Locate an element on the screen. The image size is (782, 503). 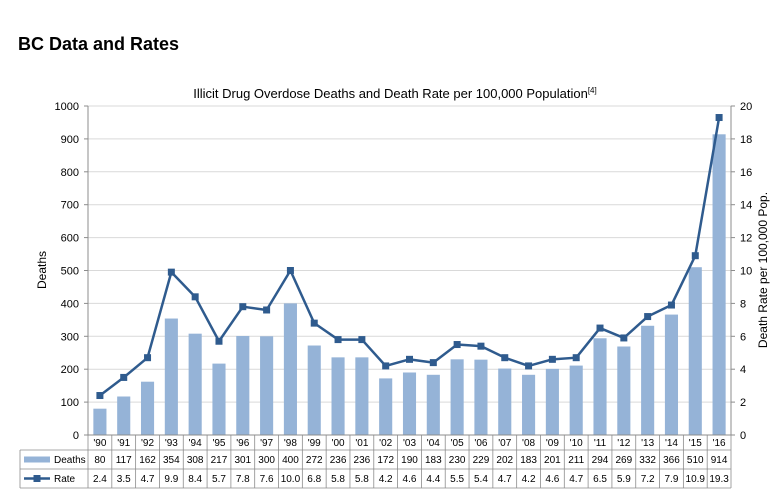
x-tick-label: '99 is located at coordinates (314, 443).